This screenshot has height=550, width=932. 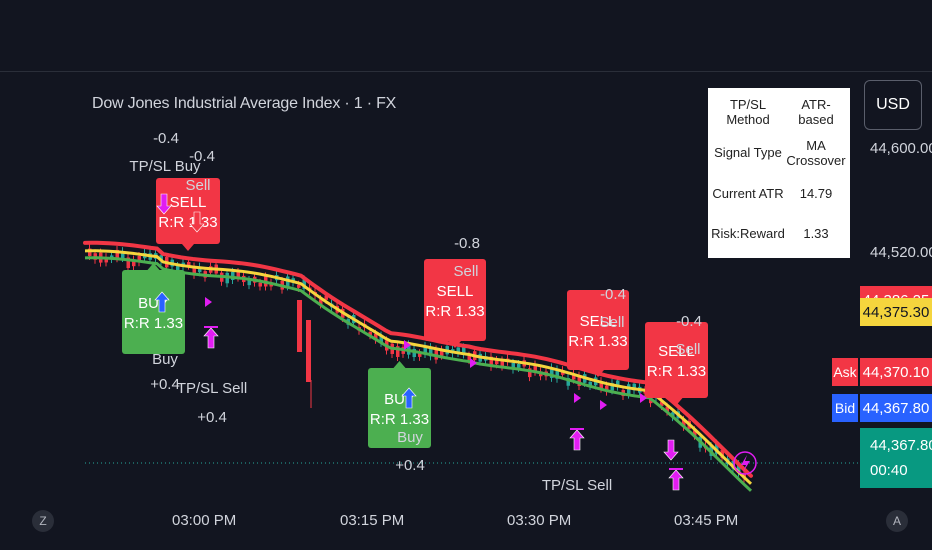 What do you see at coordinates (893, 105) in the screenshot?
I see `currency-button: USD` at bounding box center [893, 105].